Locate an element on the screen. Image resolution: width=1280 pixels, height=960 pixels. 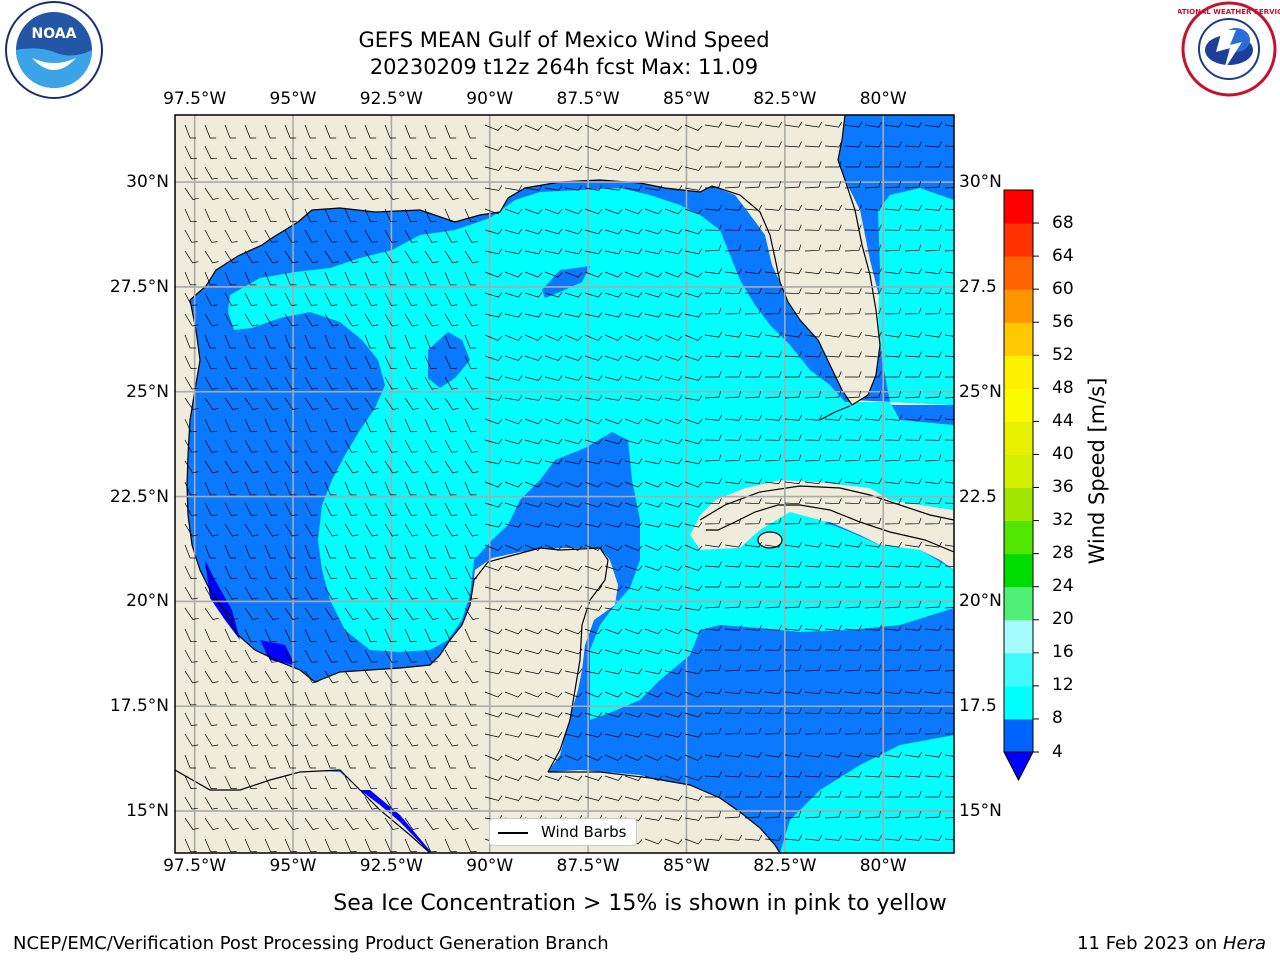
lon-tick-label-bottom: 97.5°W is located at coordinates (195, 866).